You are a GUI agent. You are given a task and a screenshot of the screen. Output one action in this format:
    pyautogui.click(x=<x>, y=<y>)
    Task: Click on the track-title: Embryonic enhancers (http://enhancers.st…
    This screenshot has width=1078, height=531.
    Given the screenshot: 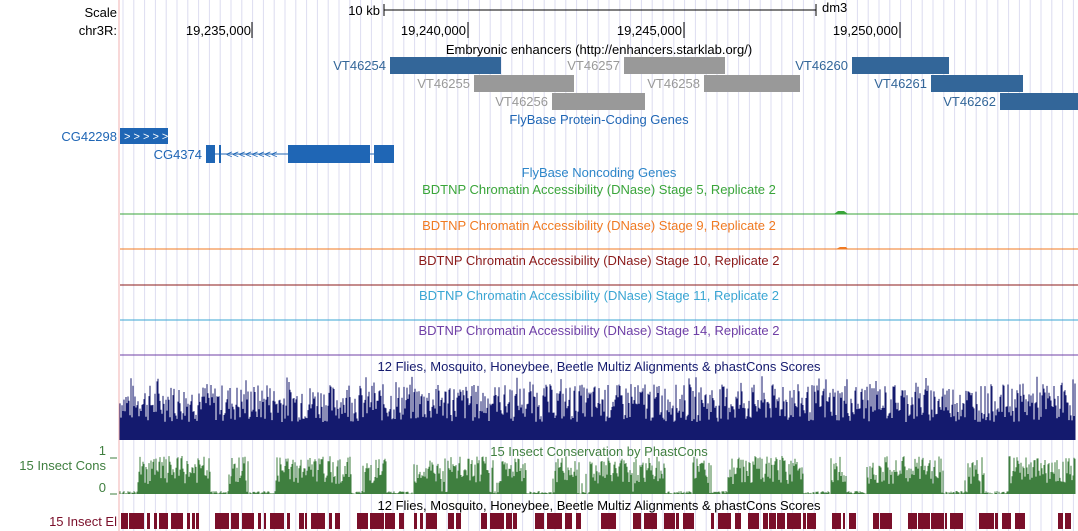 What is the action you would take?
    pyautogui.click(x=599, y=49)
    